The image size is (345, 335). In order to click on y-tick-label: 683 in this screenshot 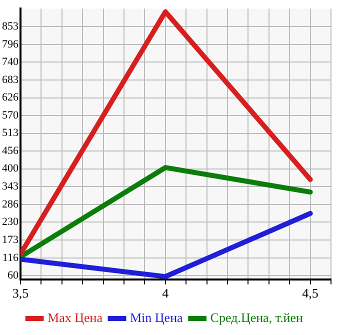, I will do `click(10, 80)`.